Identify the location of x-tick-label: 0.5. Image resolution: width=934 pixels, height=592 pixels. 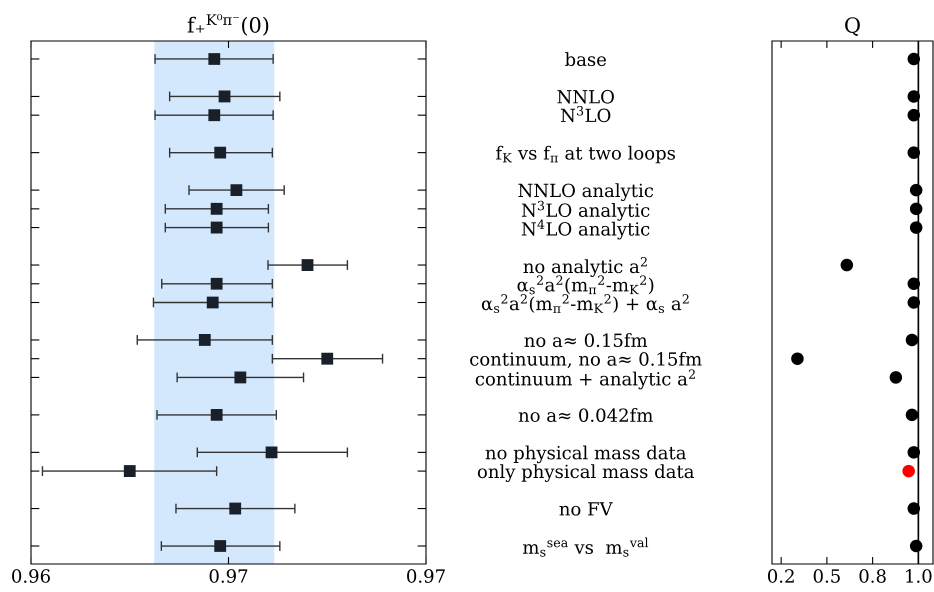
(827, 576).